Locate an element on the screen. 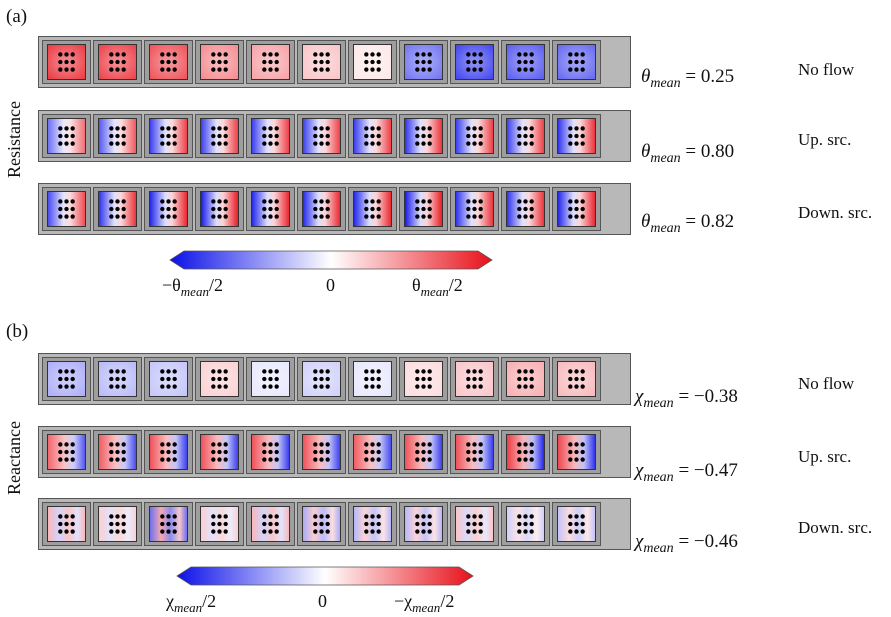 This screenshot has width=891, height=617. reactance-mean-up-src: χmean = −0.47 is located at coordinates (686, 472).